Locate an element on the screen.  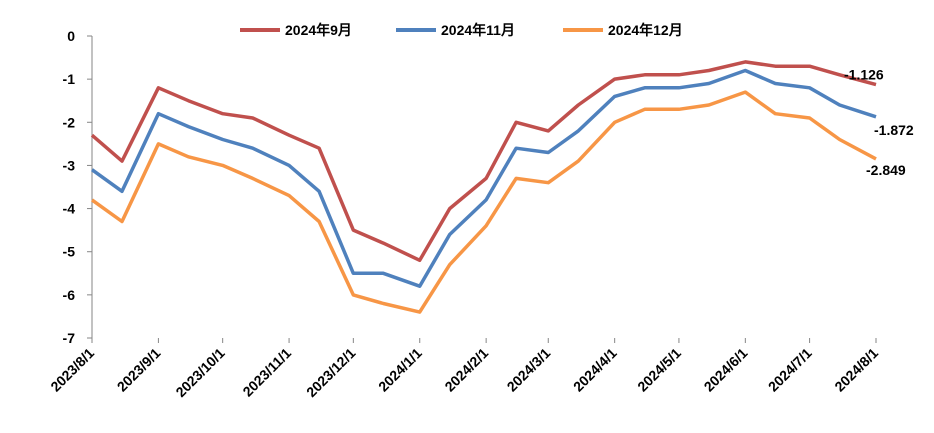
end-labels: -1.126 -1.872 -2.849 is located at coordinates (879, 122).